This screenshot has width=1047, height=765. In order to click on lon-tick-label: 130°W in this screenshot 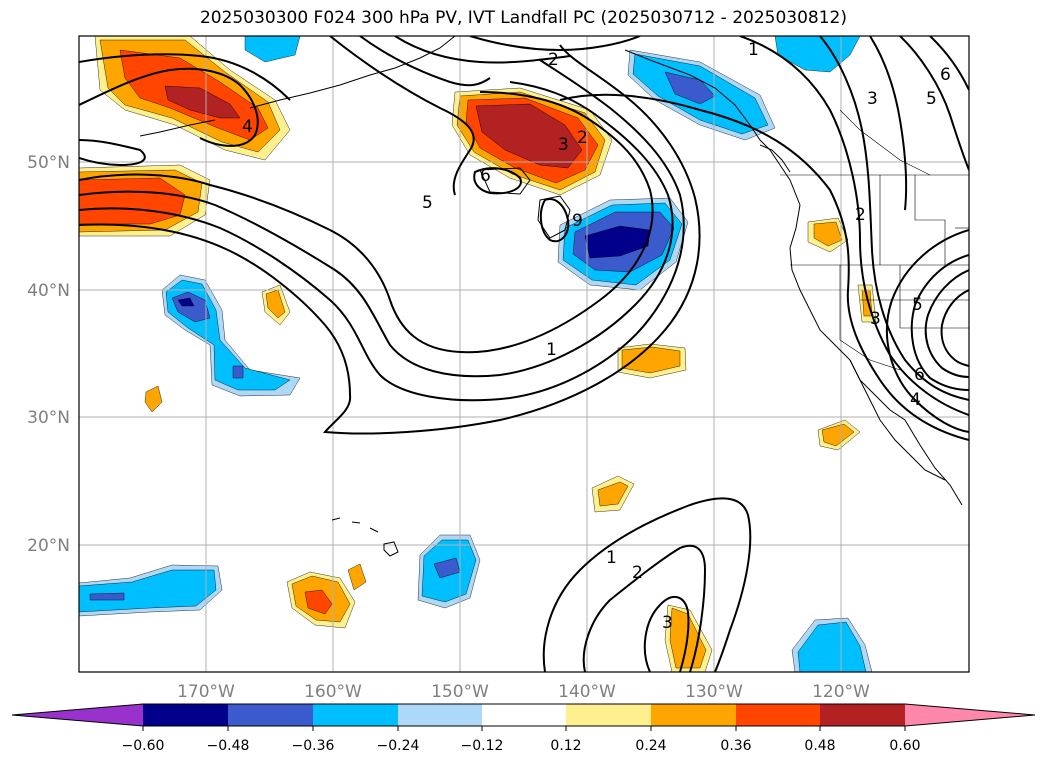, I will do `click(714, 692)`.